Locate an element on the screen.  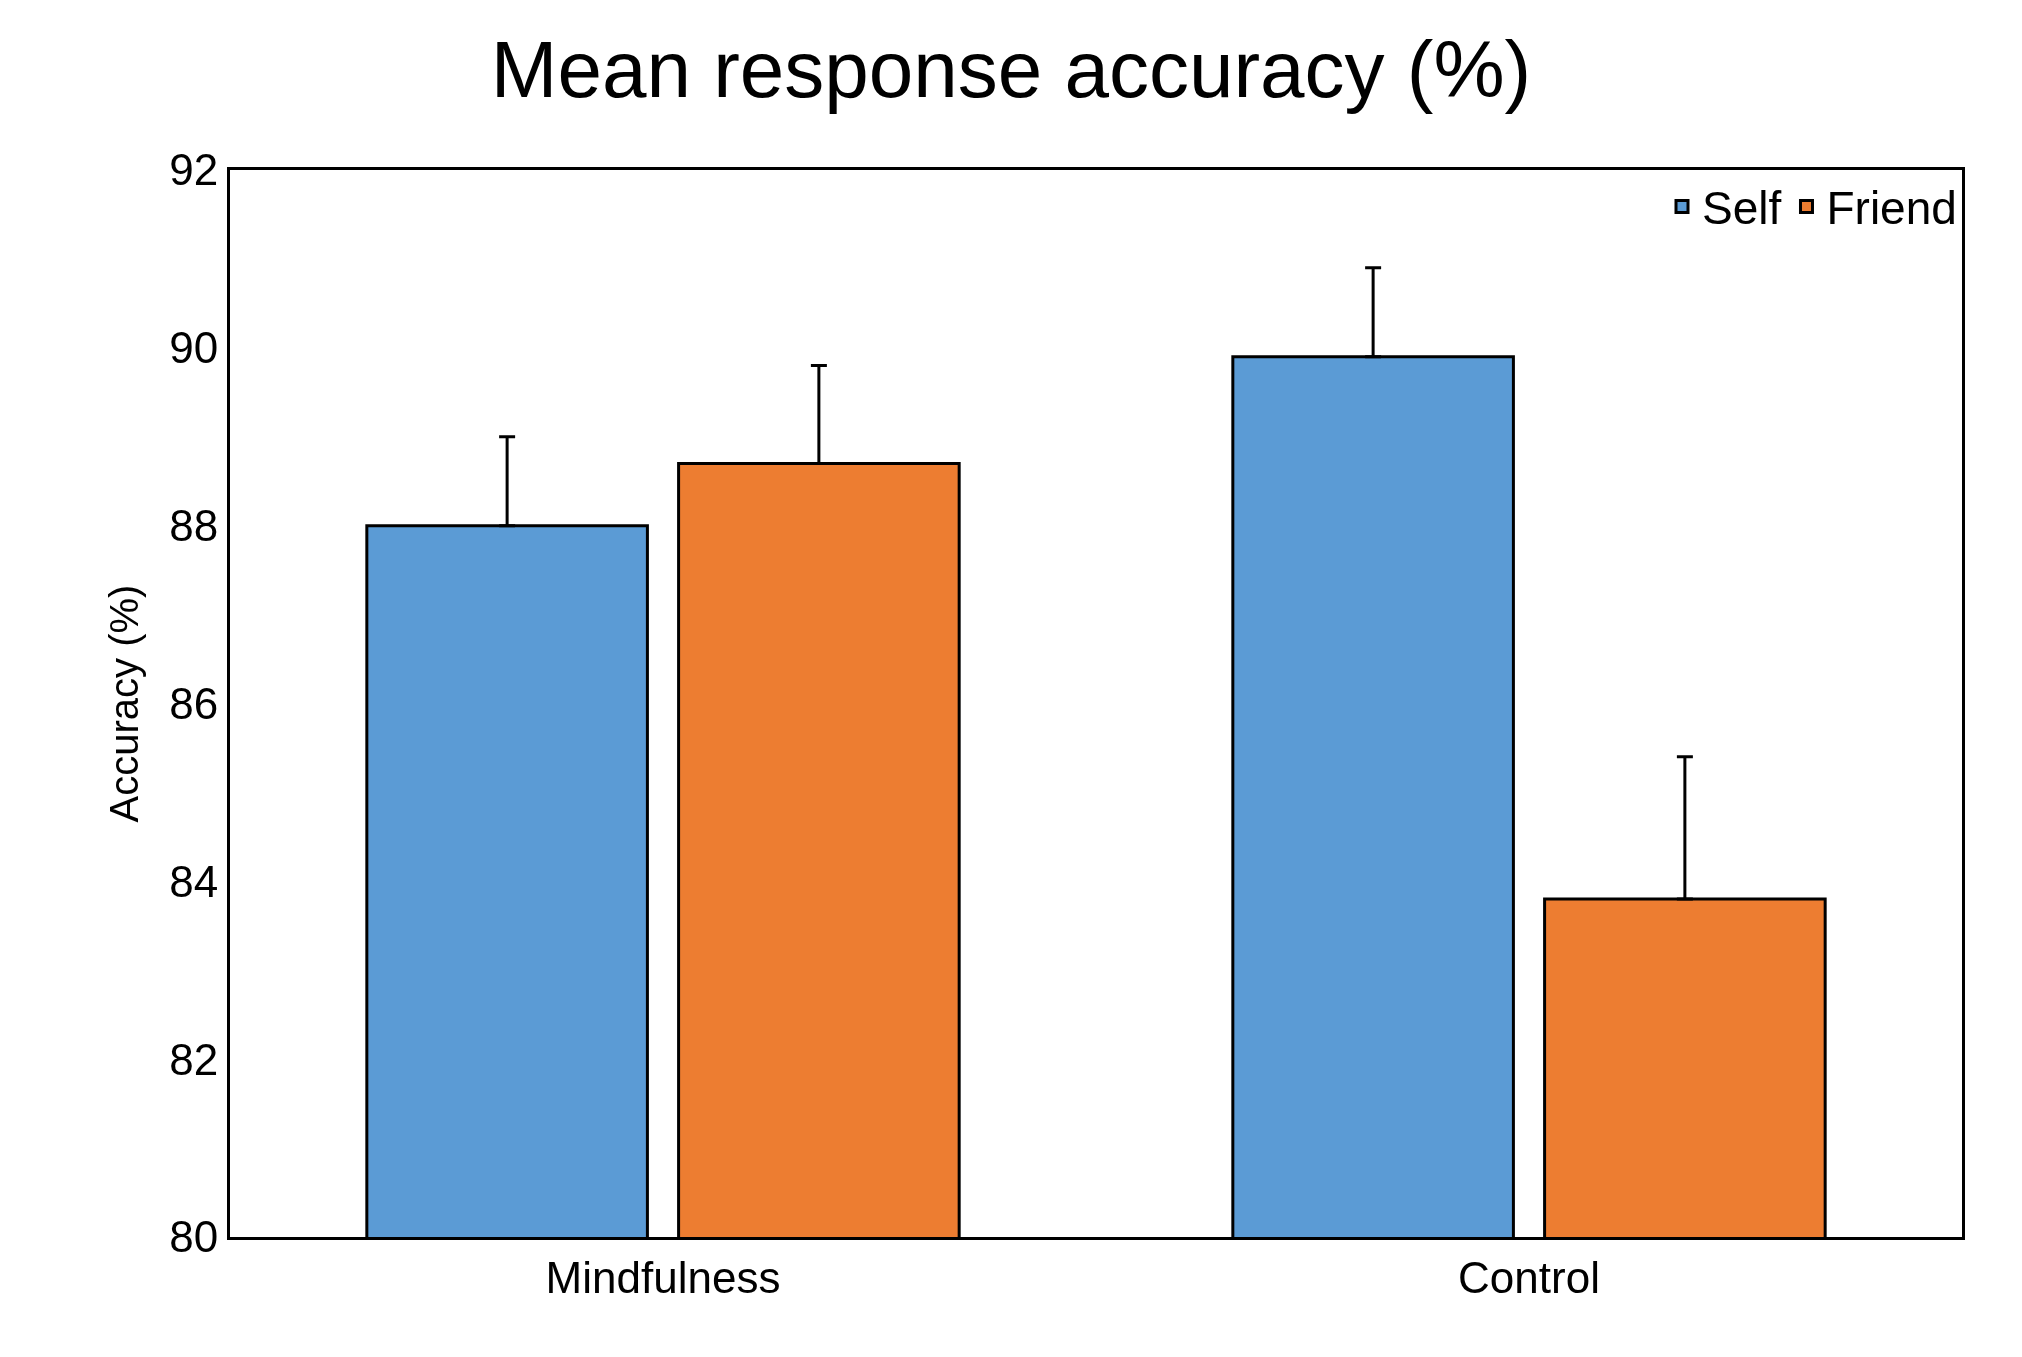
x-tick-label: Mindfulness is located at coordinates (663, 1277).